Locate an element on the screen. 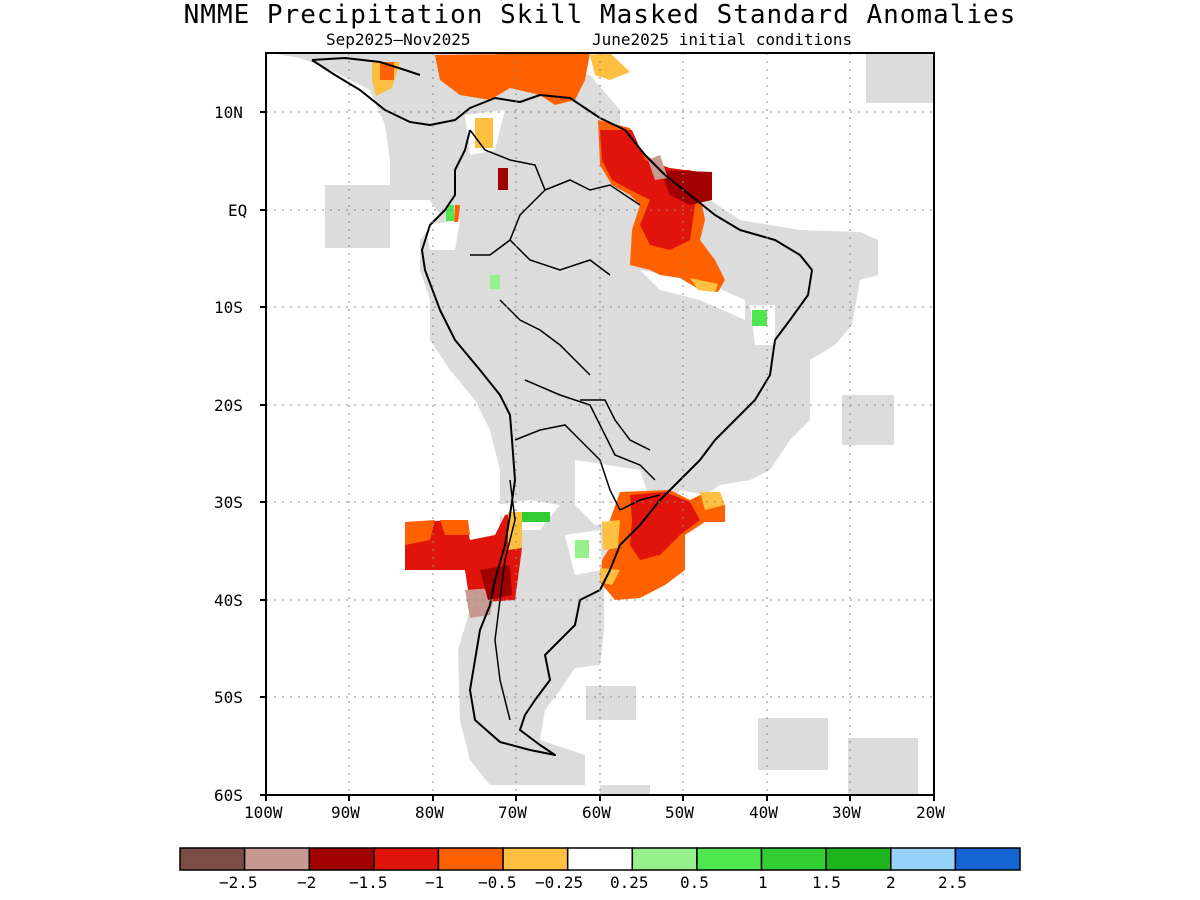  forecast-period: Sep2025–Nov2025 is located at coordinates (398, 39).